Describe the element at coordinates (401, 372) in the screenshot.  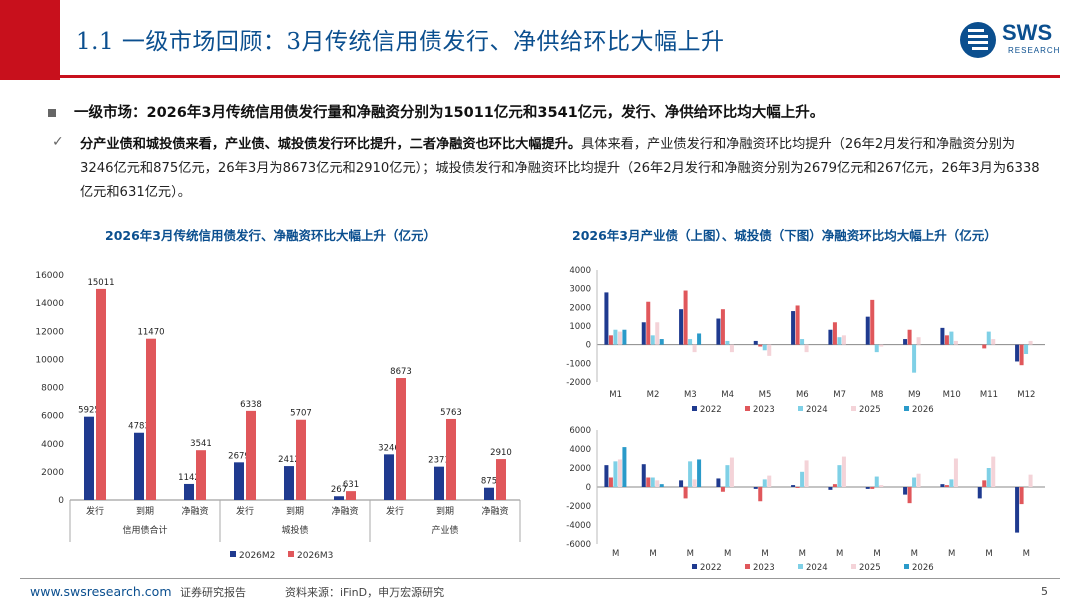
I see `data-label: 8673` at that location.